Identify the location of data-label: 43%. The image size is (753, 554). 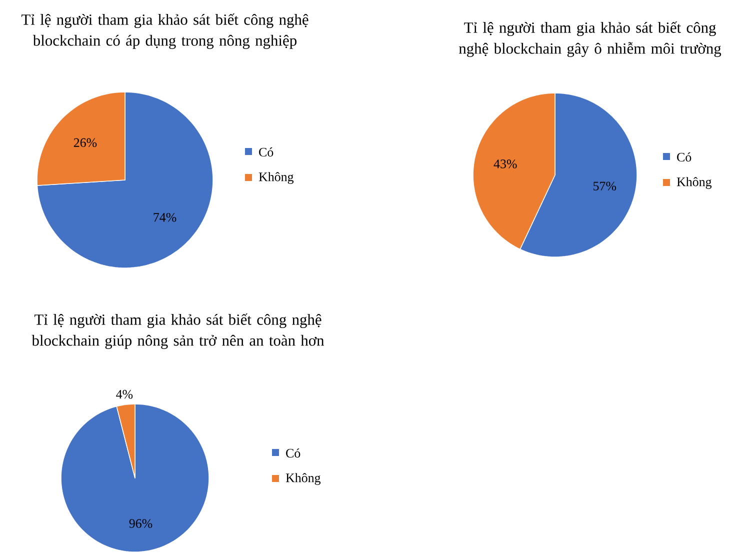
(505, 164).